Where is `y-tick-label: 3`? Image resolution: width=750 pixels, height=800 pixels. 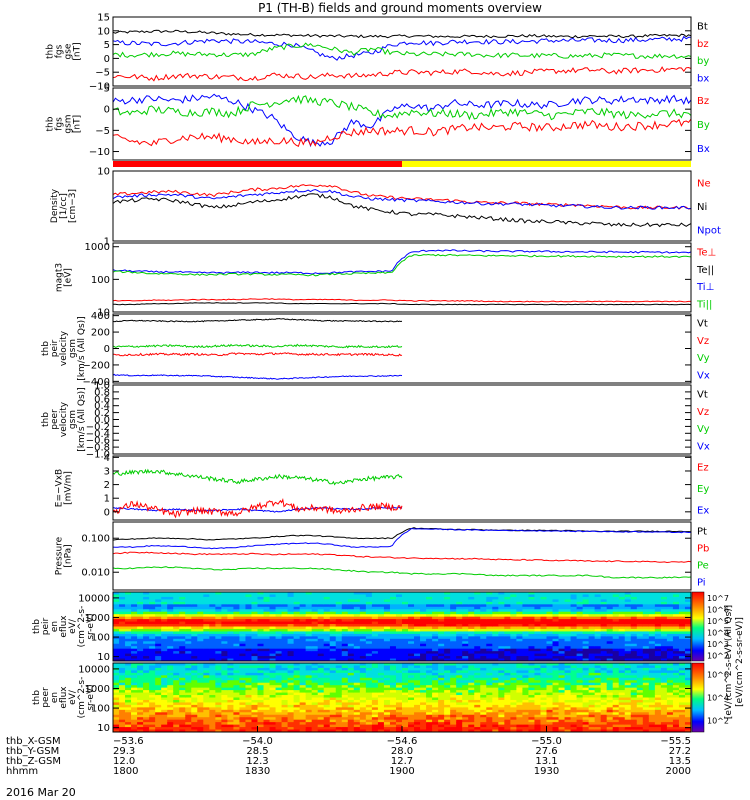 y-tick-label: 3 is located at coordinates (107, 471).